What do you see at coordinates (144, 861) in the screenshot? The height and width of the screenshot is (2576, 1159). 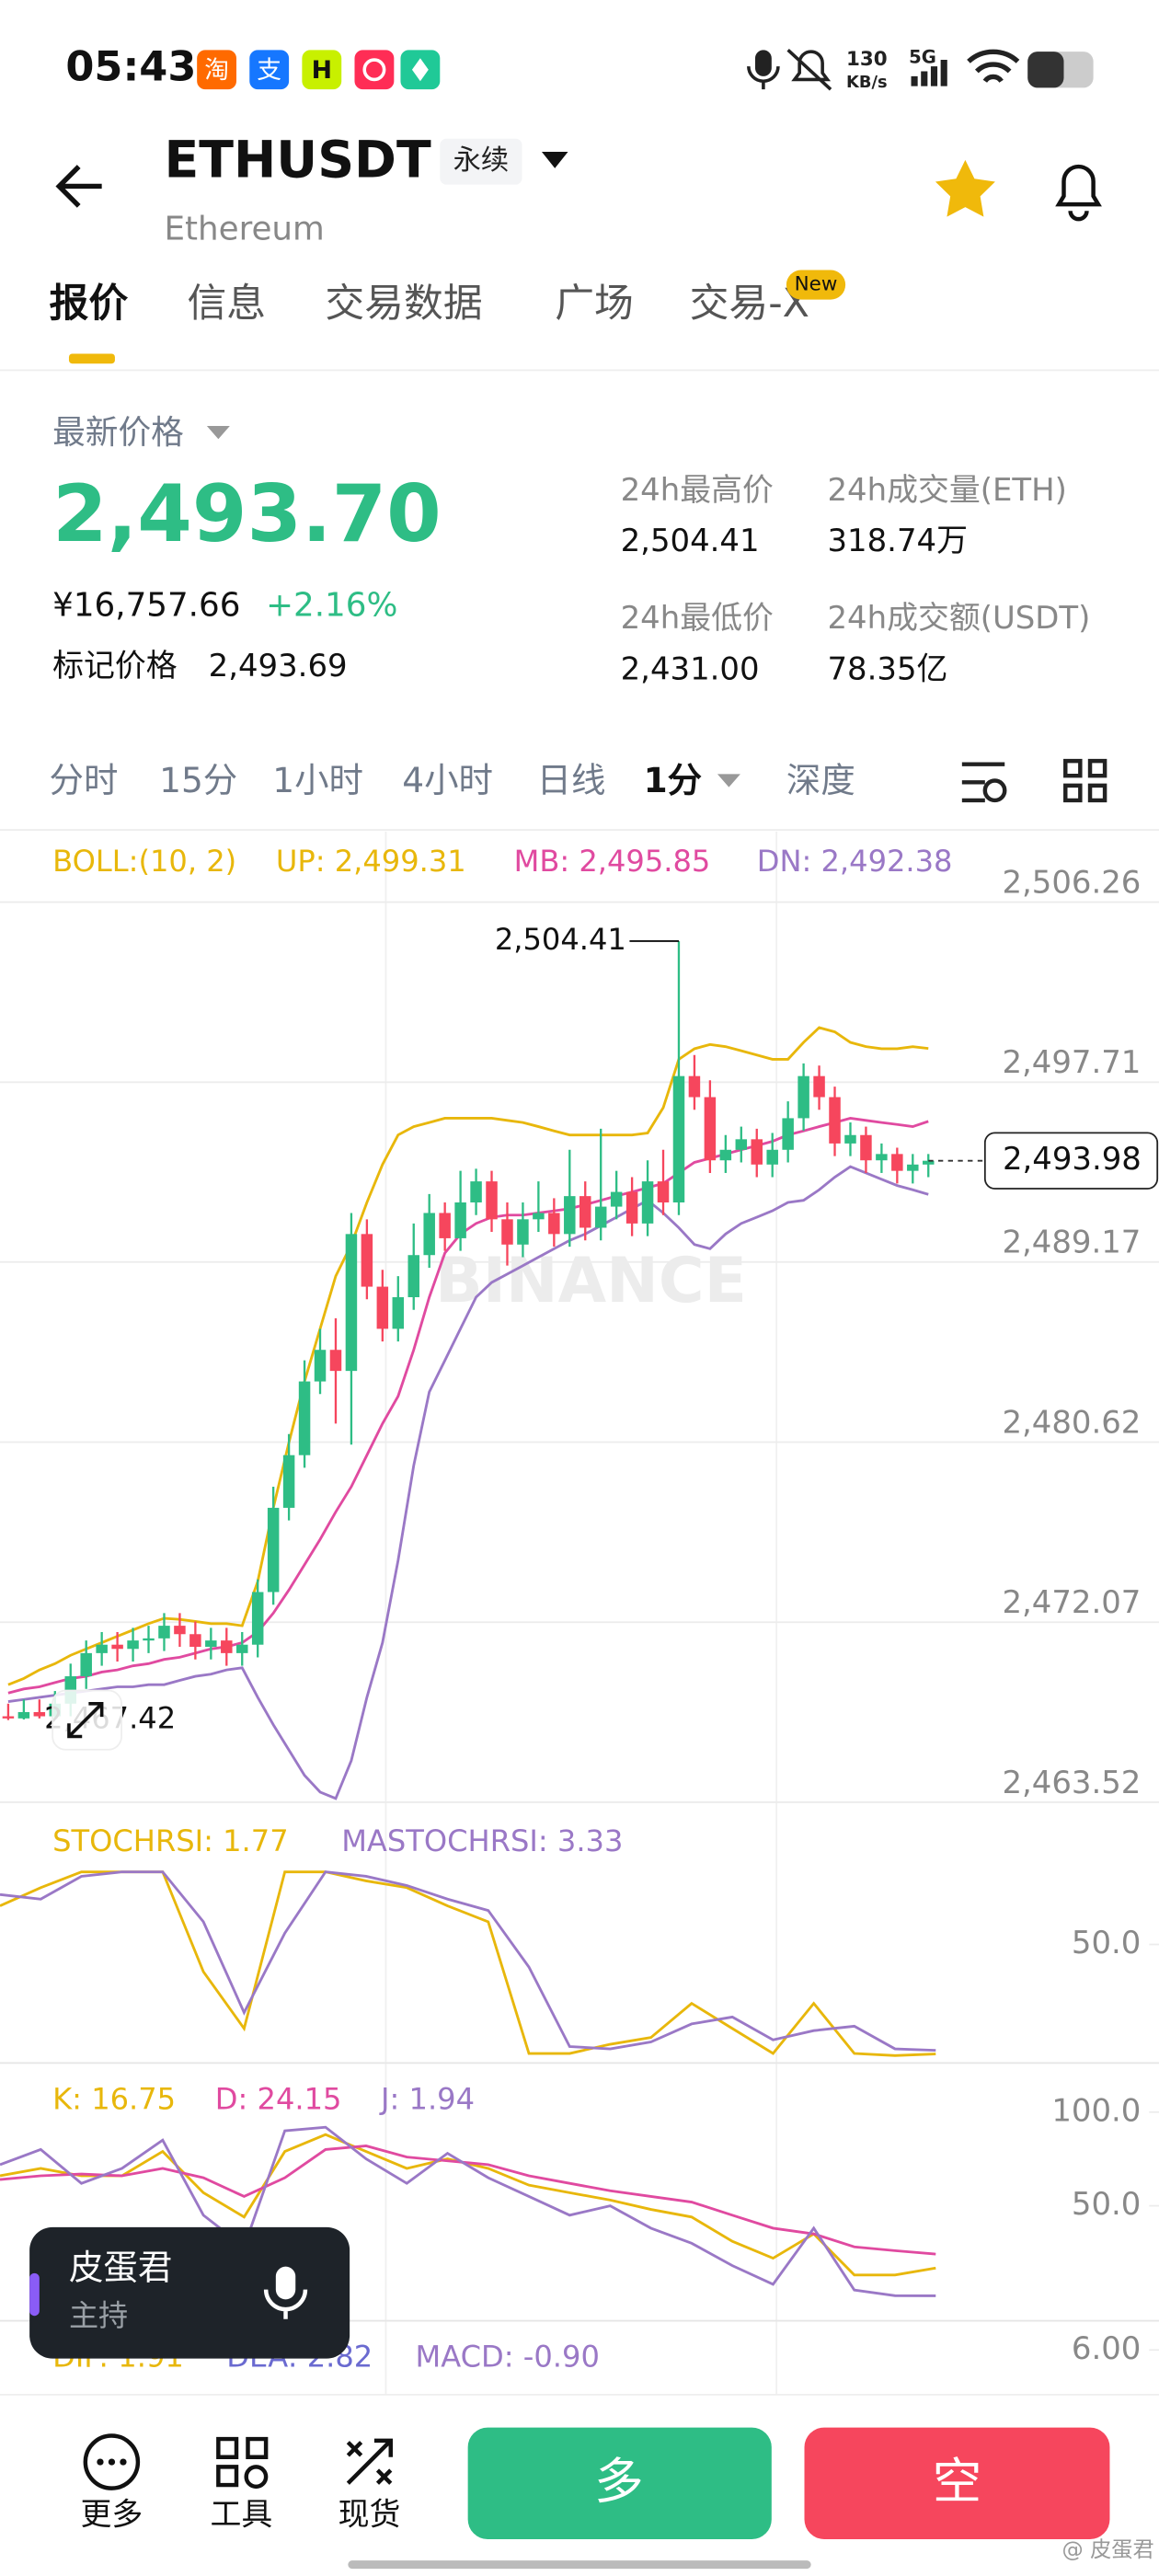 I see `legend-title: BOLL:(10, 2)` at bounding box center [144, 861].